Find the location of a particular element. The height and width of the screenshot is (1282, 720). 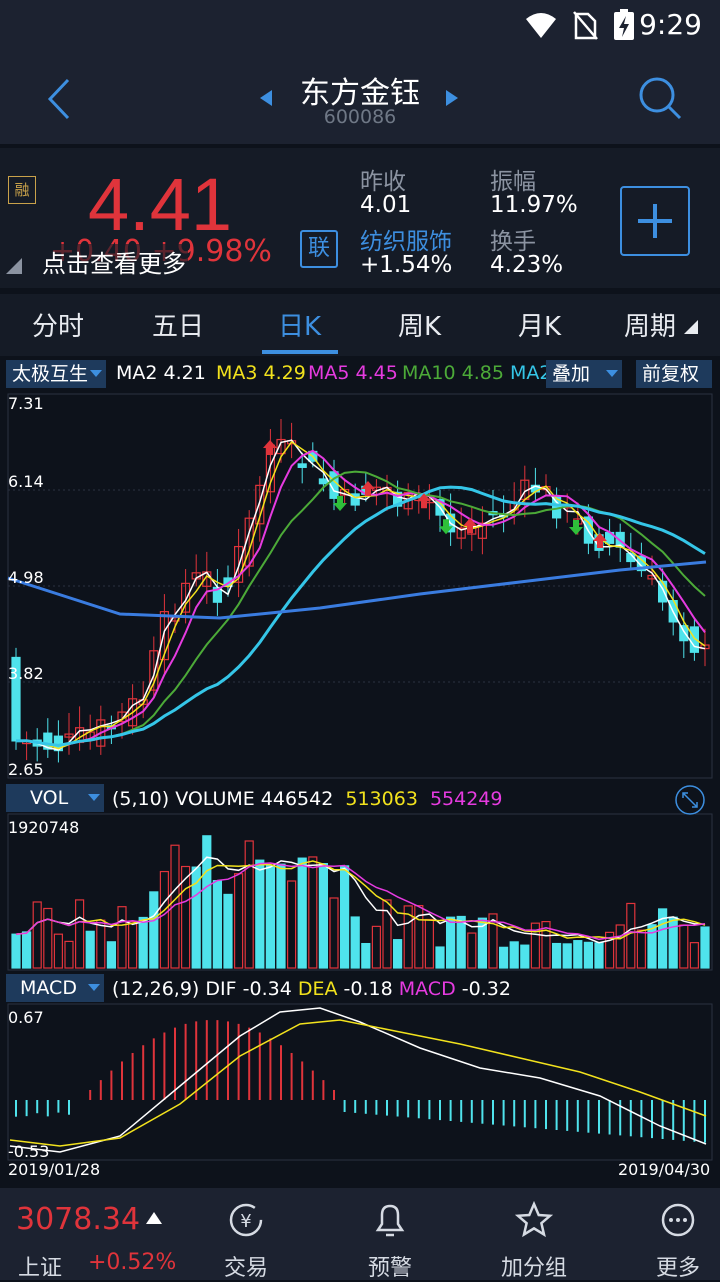

dif-label: DIF is located at coordinates (221, 989).